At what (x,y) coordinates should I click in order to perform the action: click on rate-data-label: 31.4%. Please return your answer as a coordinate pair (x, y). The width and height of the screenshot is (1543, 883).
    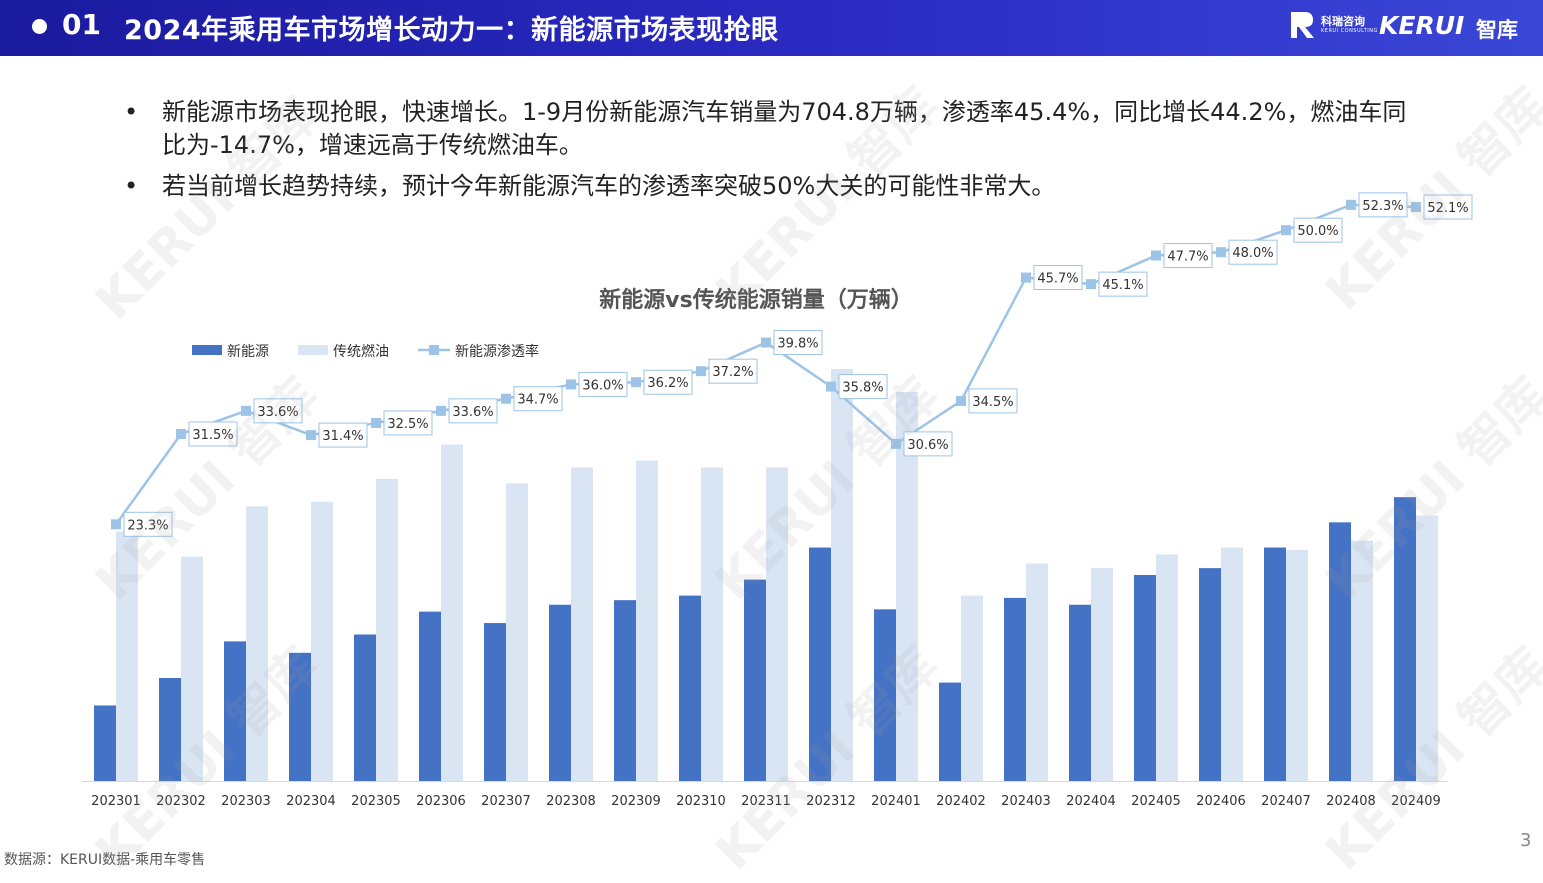
    Looking at the image, I should click on (342, 436).